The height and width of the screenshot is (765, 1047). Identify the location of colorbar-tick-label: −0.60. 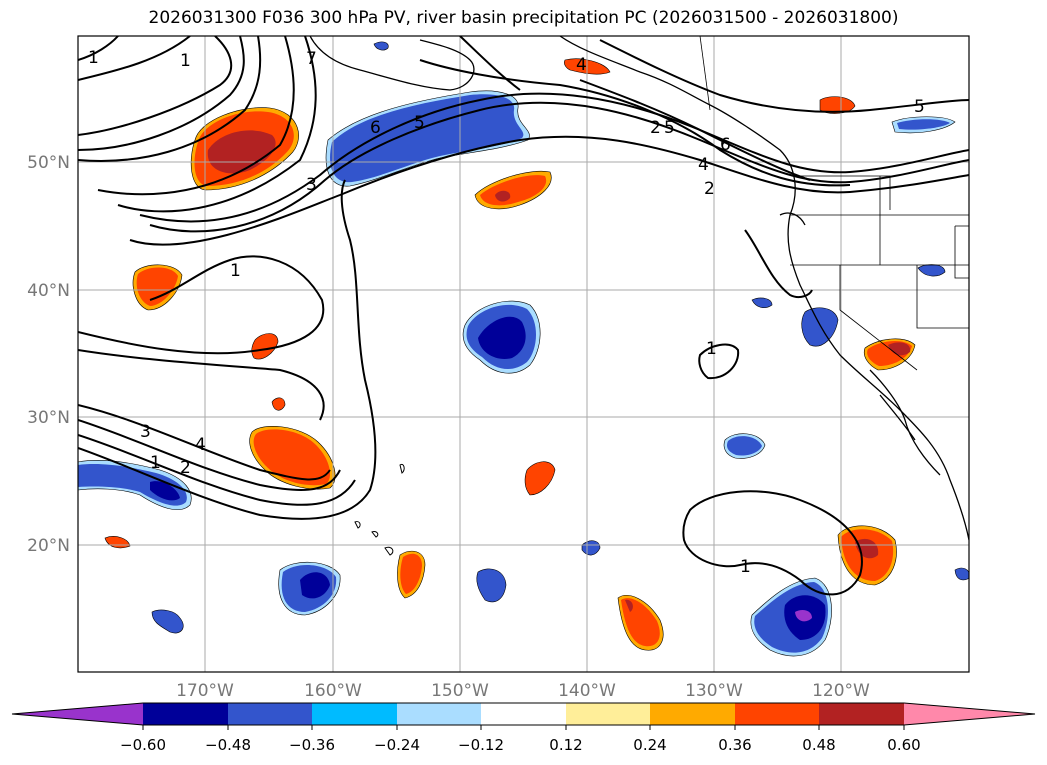
(143, 745).